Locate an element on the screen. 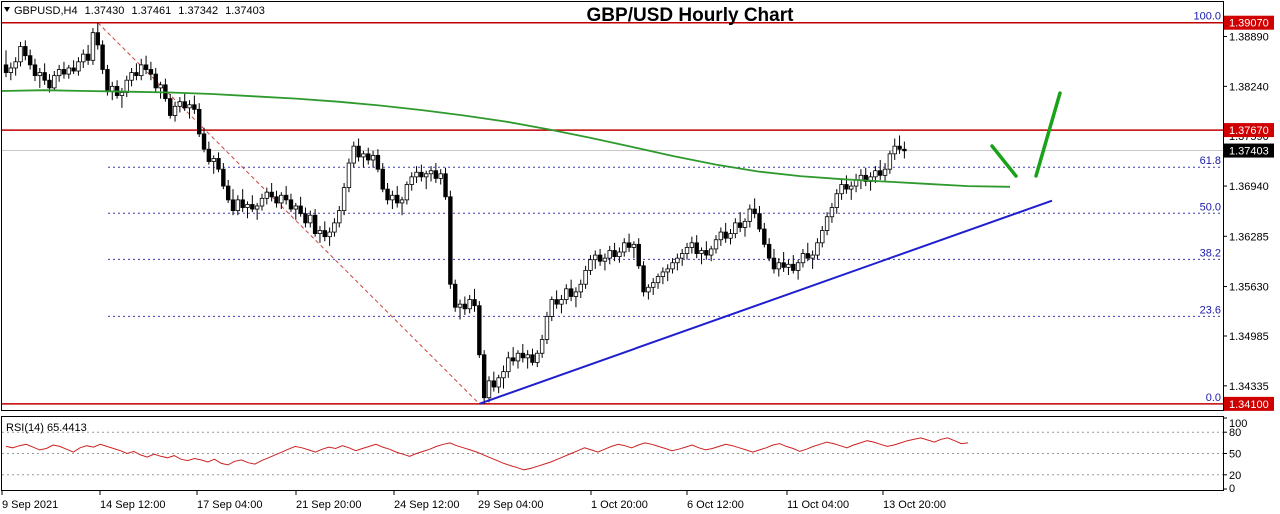  fib-level-label: 61.8 is located at coordinates (1210, 161).